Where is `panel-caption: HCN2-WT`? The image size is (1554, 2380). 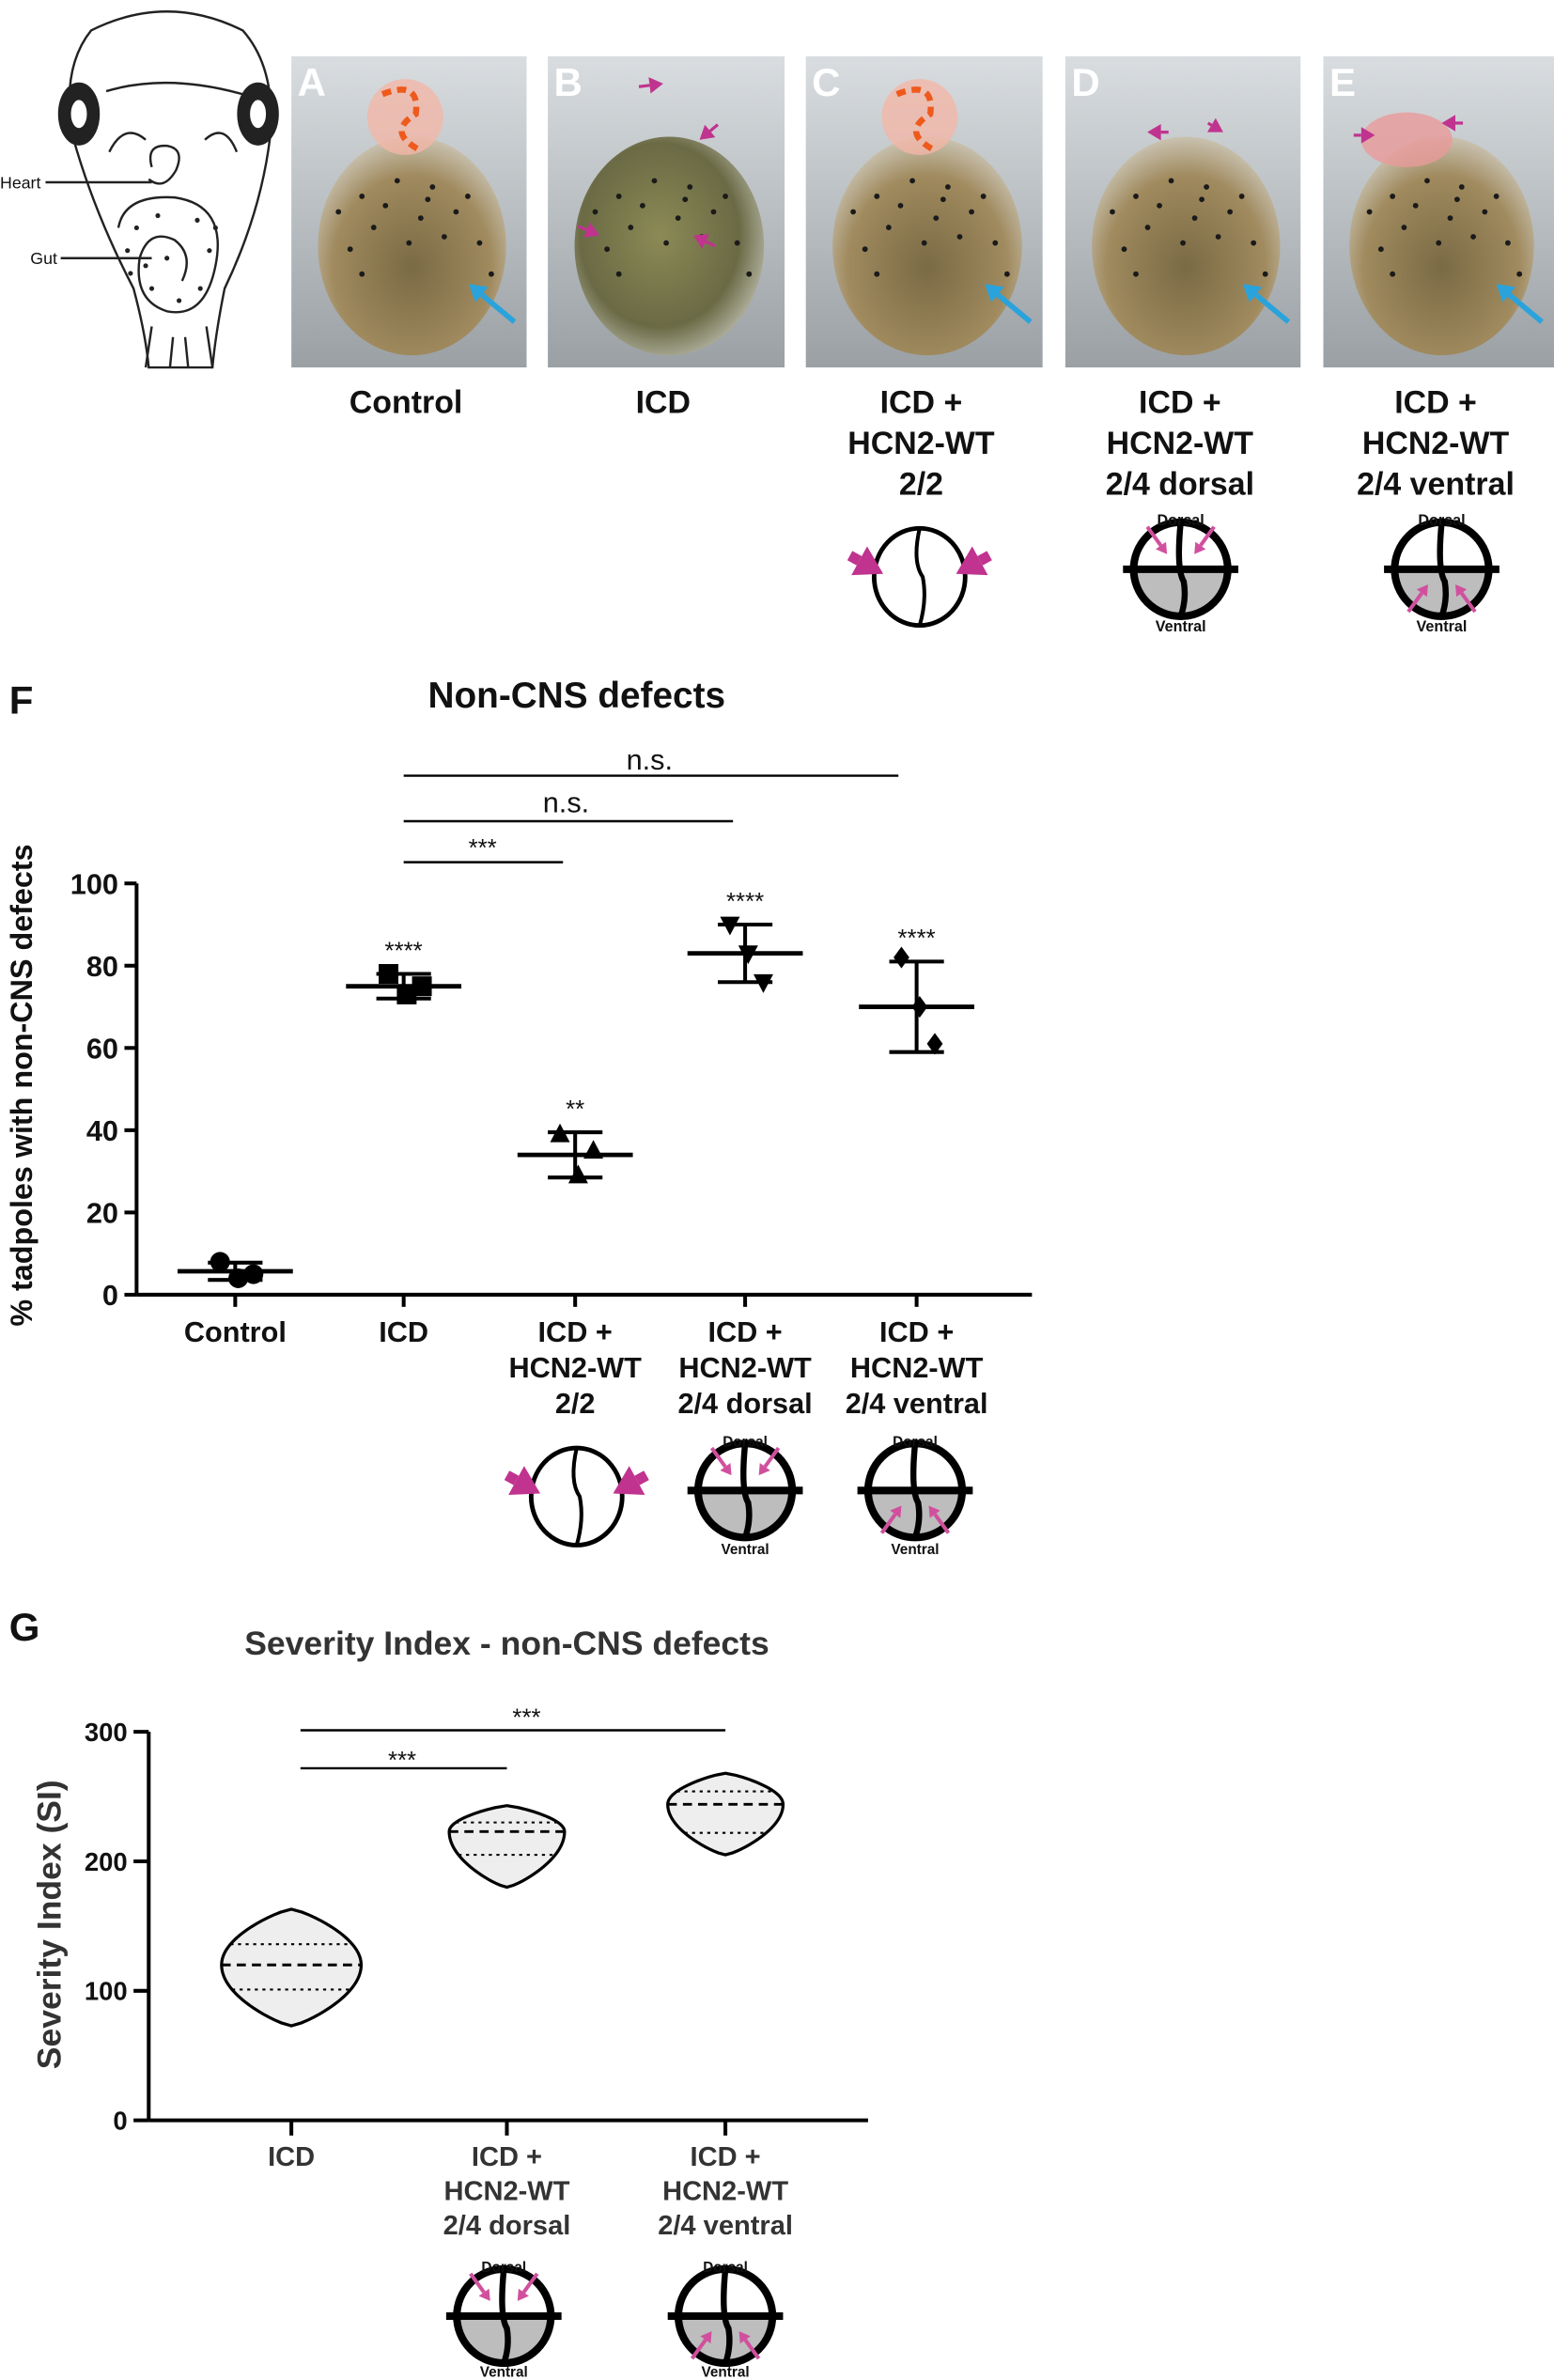
panel-caption: HCN2-WT is located at coordinates (1436, 443).